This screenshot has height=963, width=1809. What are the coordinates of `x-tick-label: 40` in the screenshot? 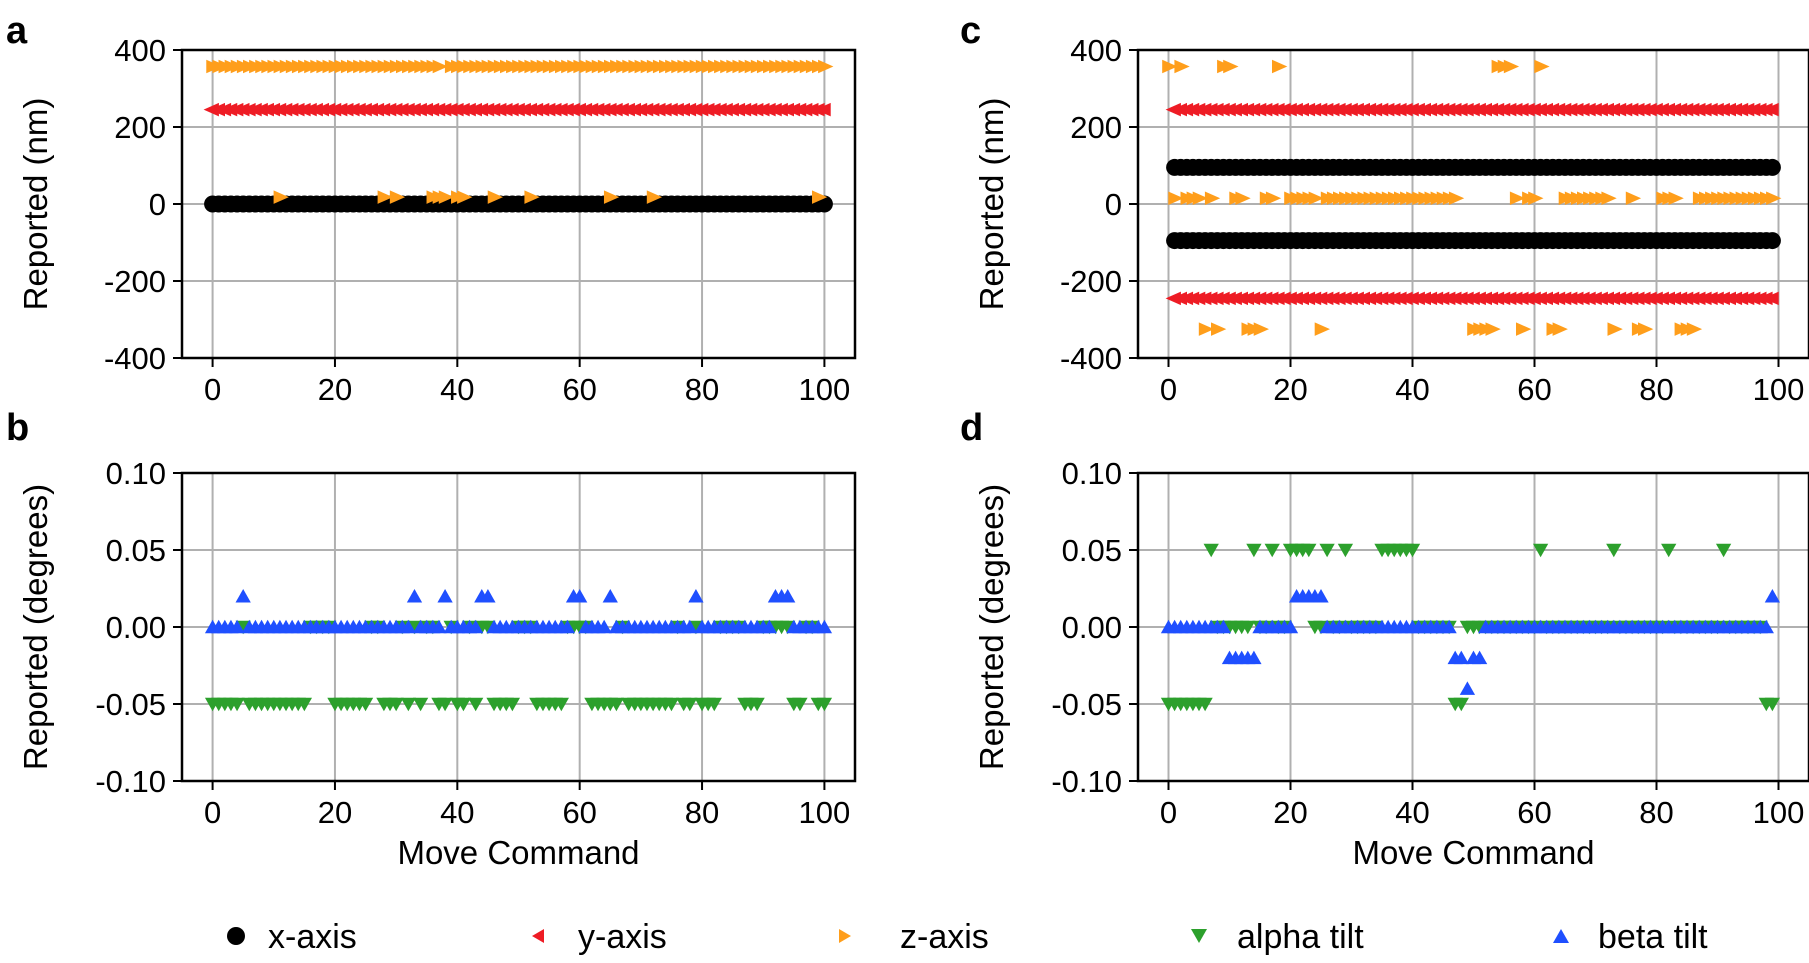 It's located at (1412, 389).